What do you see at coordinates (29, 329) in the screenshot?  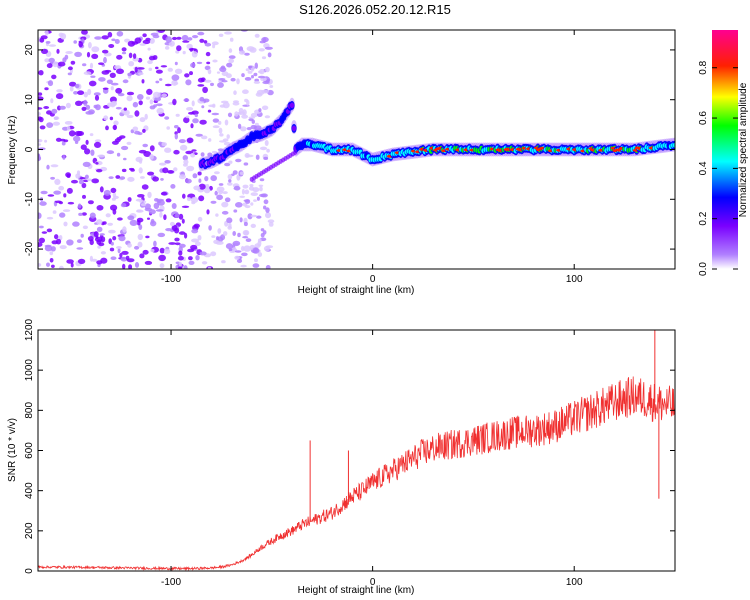 I see `y-tick-label: 1200` at bounding box center [29, 329].